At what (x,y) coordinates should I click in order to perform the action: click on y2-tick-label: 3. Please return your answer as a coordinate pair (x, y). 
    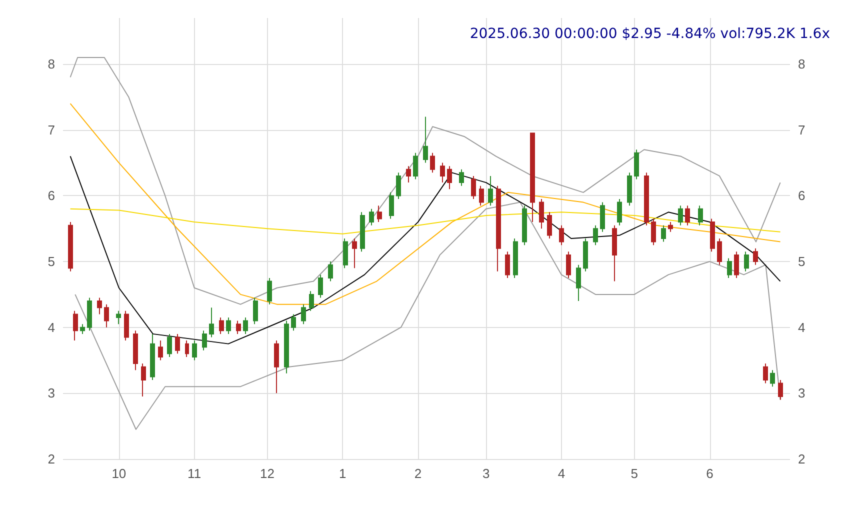
    Looking at the image, I should click on (802, 393).